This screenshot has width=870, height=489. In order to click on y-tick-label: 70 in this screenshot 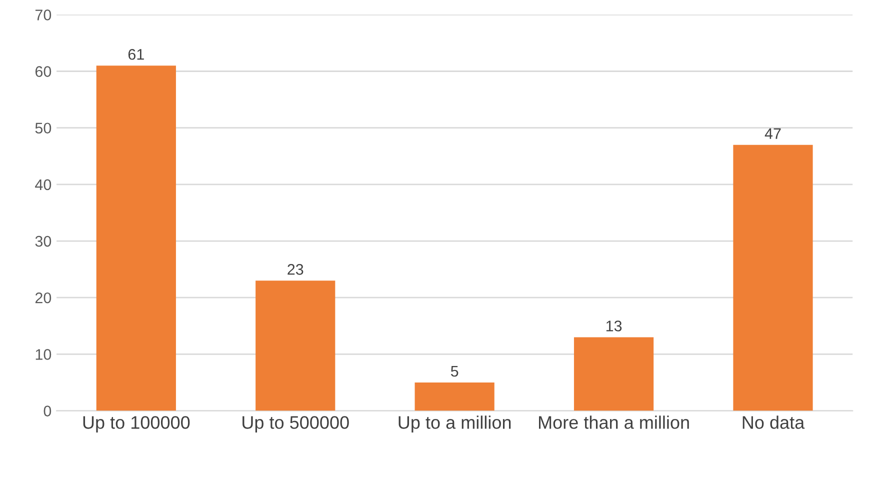, I will do `click(43, 15)`.